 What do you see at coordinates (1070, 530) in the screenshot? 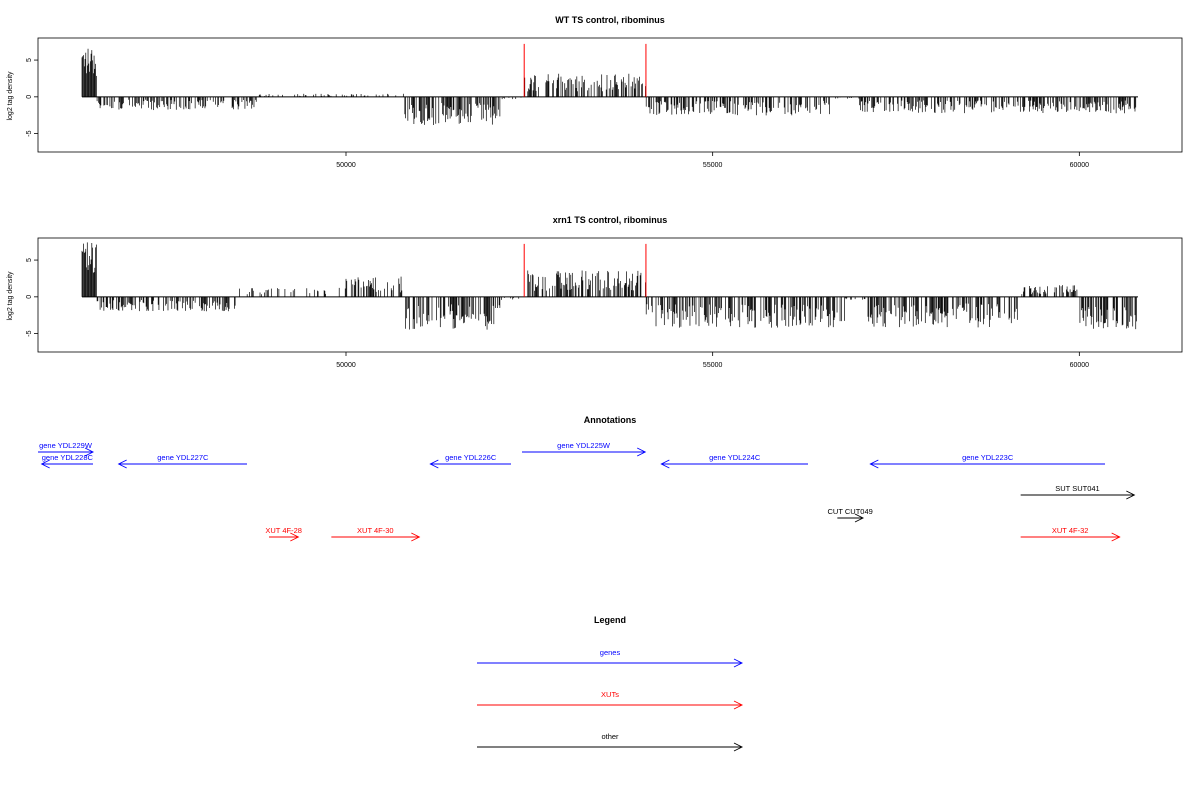
I see `feature-label: XUT 4F-32` at bounding box center [1070, 530].